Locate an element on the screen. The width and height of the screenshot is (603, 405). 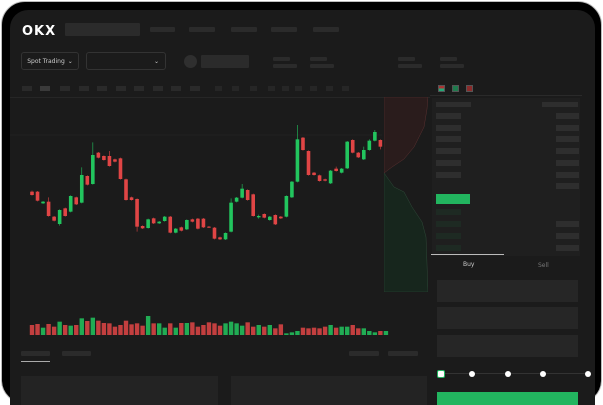
amount-input is located at coordinates (507, 318).